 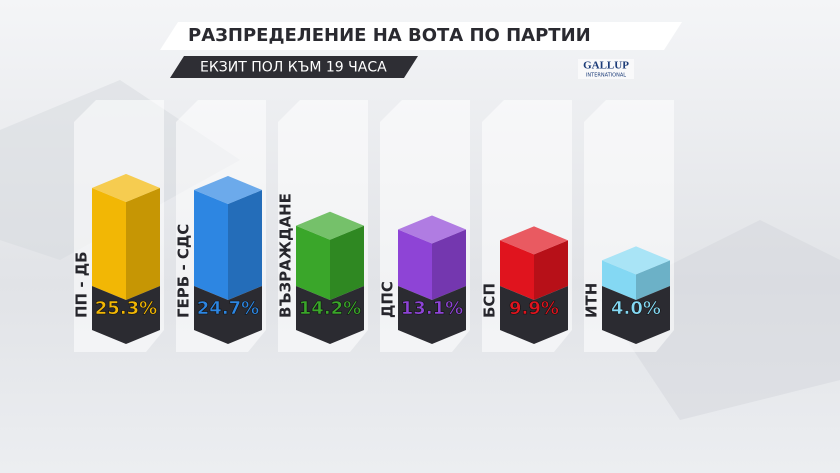 I want to click on category-label: ДПС, so click(x=388, y=299).